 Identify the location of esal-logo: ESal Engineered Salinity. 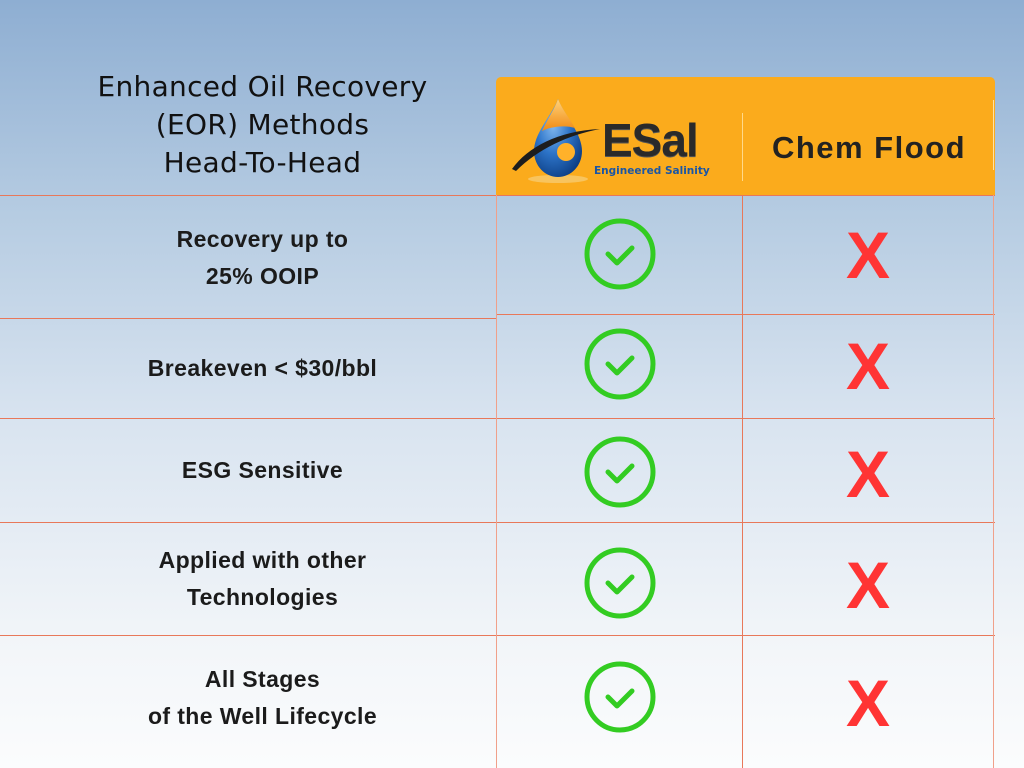
(622, 141).